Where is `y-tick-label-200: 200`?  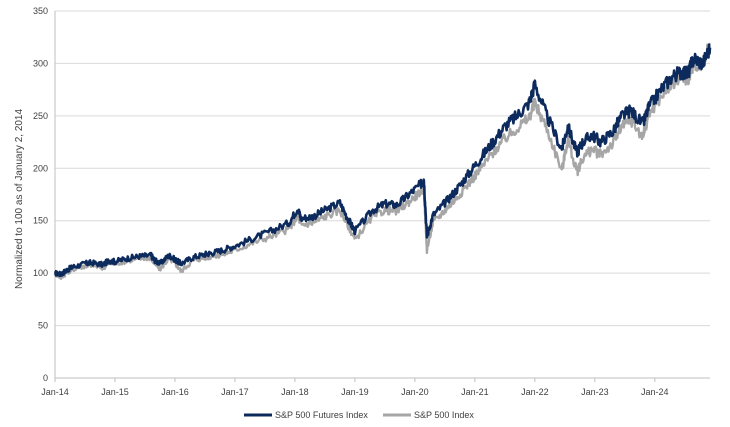
y-tick-label-200: 200 is located at coordinates (40, 168).